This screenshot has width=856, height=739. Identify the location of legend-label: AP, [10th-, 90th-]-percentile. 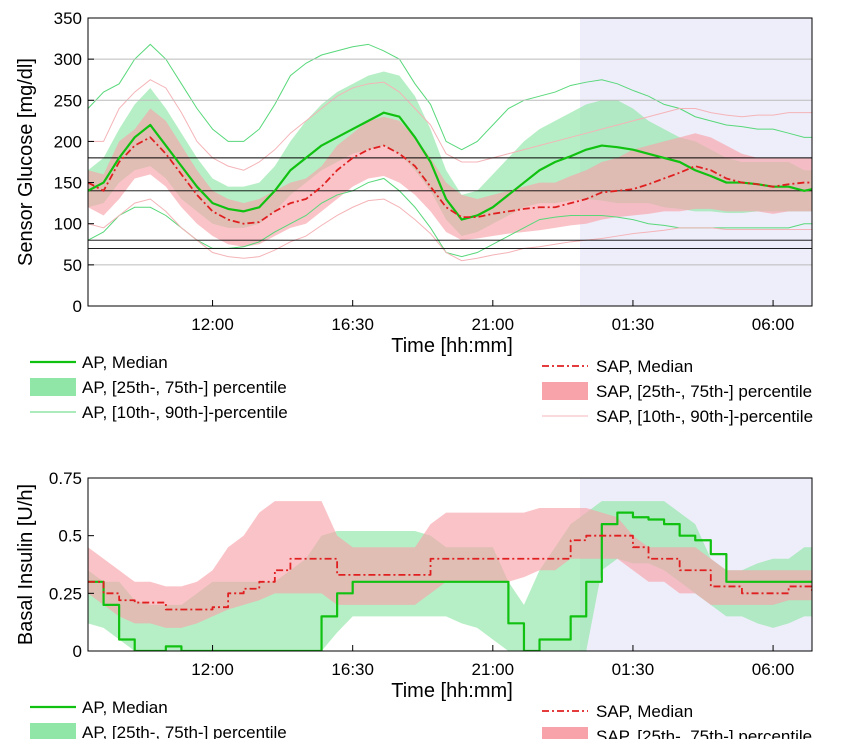
(185, 412).